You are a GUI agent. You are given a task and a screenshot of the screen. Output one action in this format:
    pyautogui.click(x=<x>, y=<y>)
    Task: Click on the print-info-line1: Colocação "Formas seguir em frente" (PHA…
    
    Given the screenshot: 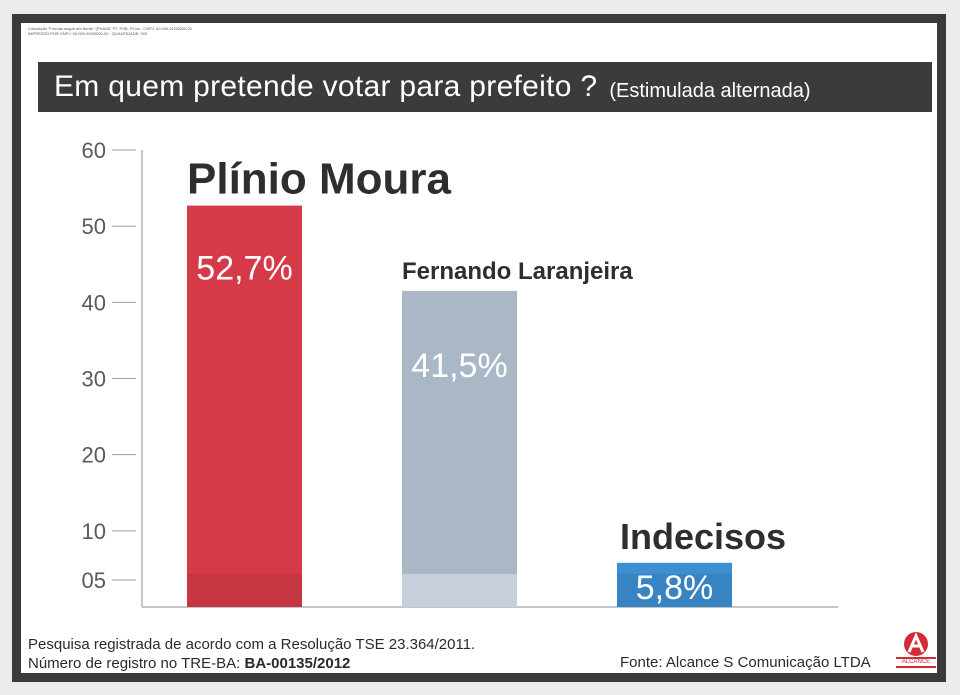 What is the action you would take?
    pyautogui.click(x=110, y=28)
    